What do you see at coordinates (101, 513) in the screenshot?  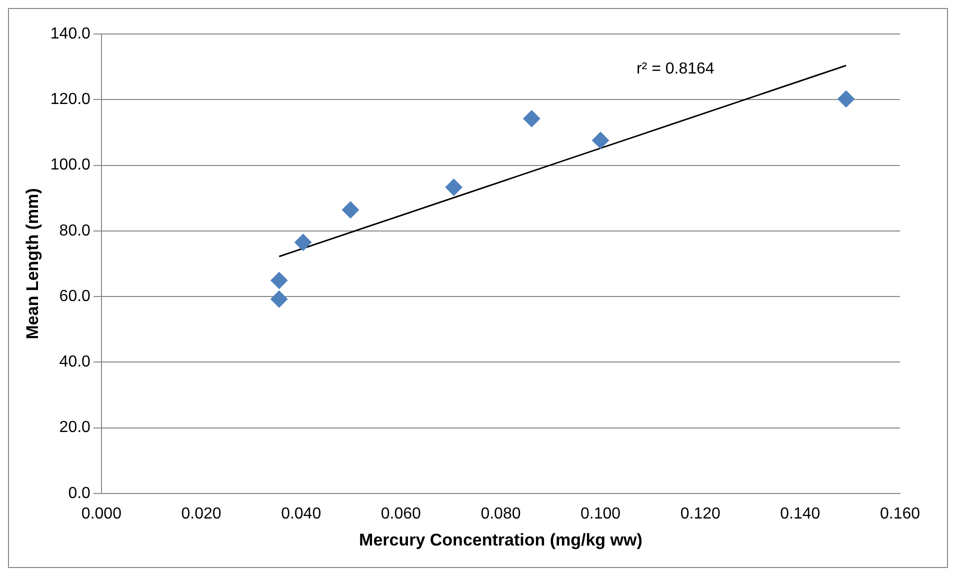 I see `x-tick-label: 0.000` at bounding box center [101, 513].